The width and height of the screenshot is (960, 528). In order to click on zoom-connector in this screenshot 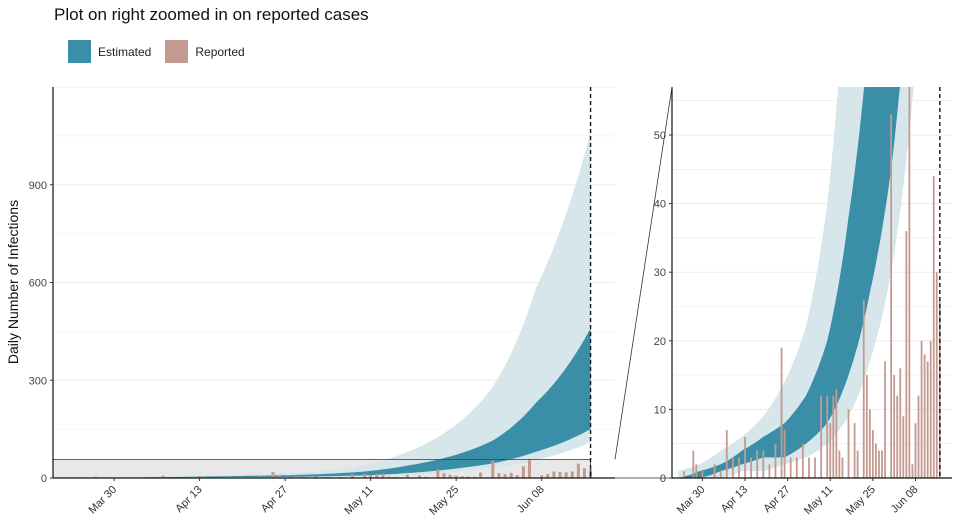, I will do `click(643, 282)`.